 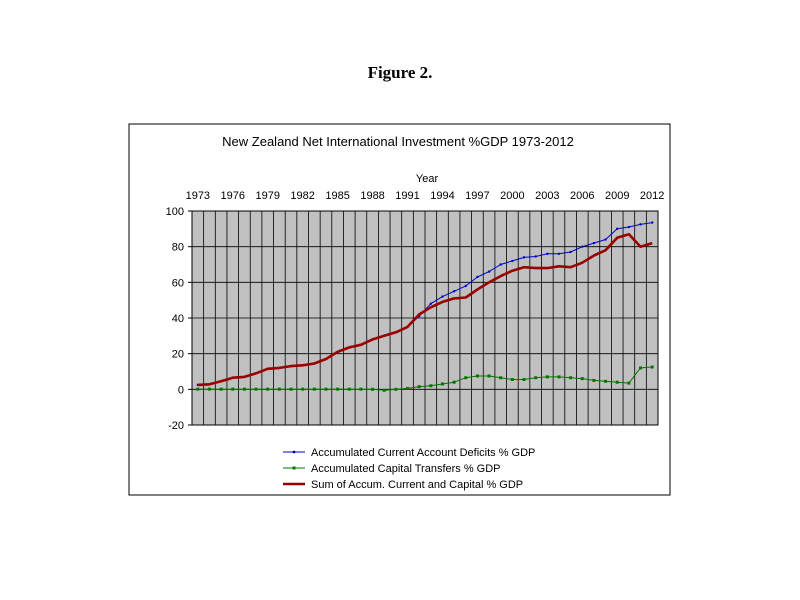 I want to click on x-tick-label: 1976, so click(x=233, y=196).